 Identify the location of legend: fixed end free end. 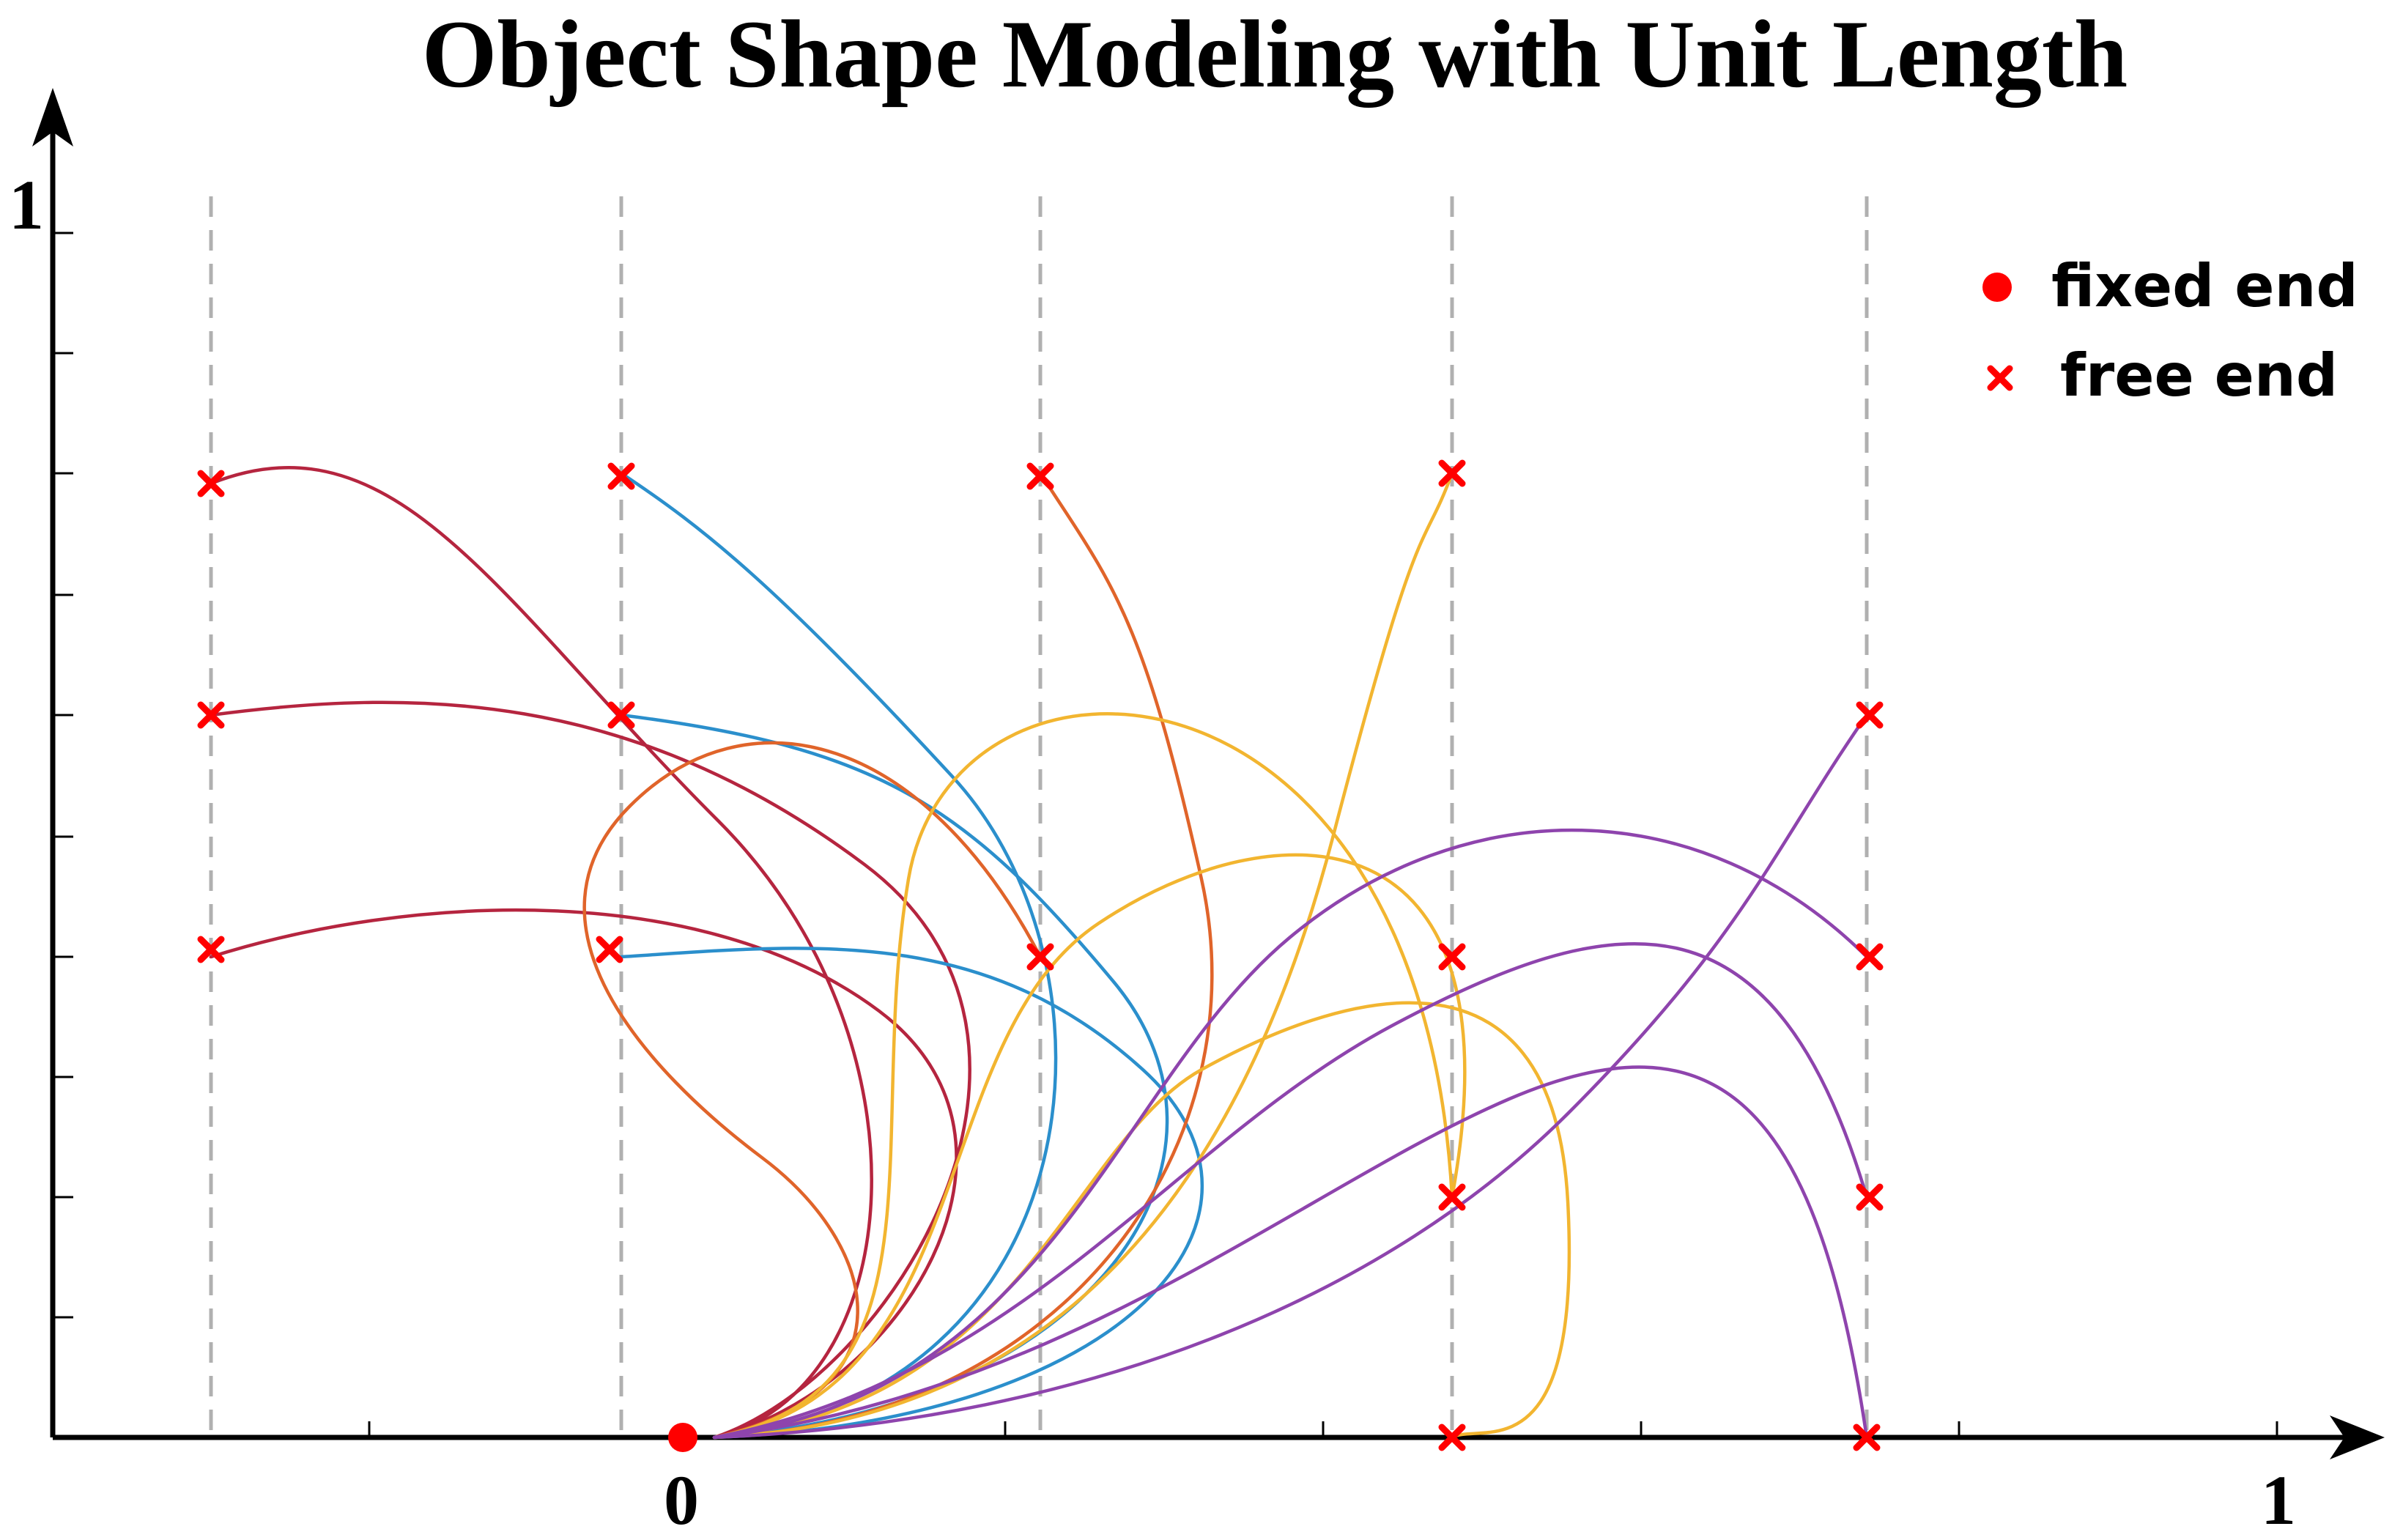
(2170, 331).